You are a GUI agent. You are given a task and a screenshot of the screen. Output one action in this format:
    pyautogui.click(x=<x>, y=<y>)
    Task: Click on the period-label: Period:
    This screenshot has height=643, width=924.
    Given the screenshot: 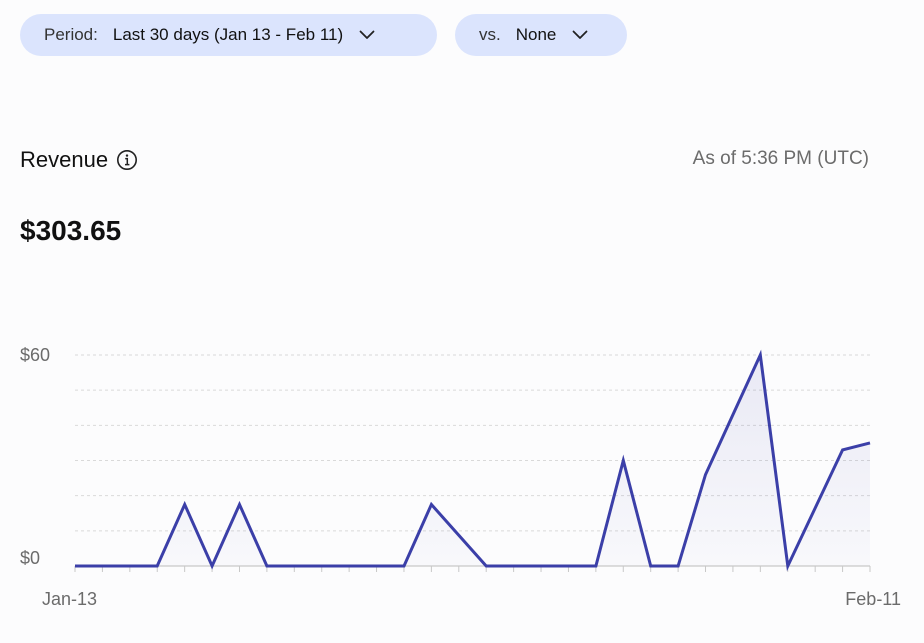 What is the action you would take?
    pyautogui.click(x=71, y=34)
    